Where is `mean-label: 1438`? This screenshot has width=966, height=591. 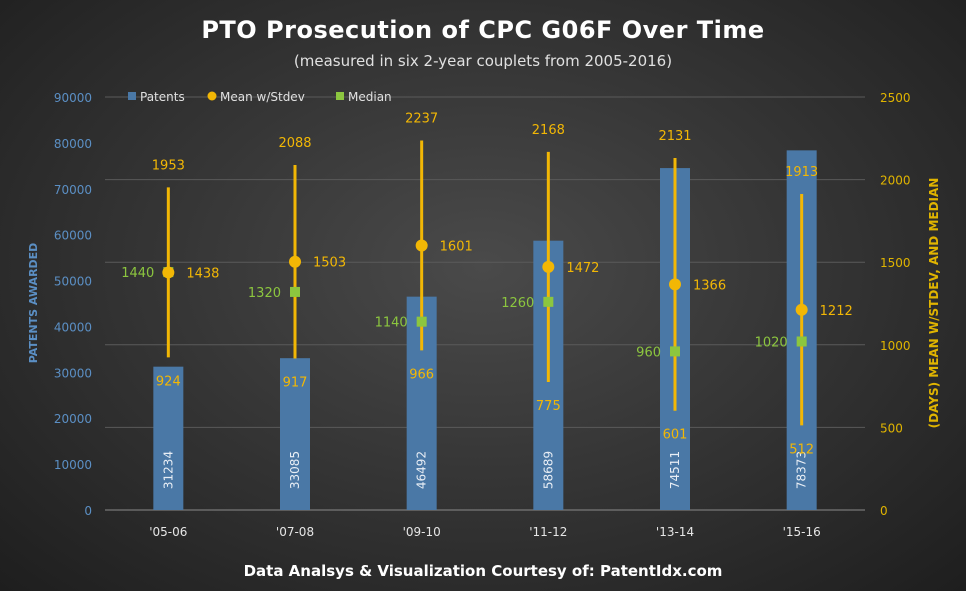 mean-label: 1438 is located at coordinates (202, 273).